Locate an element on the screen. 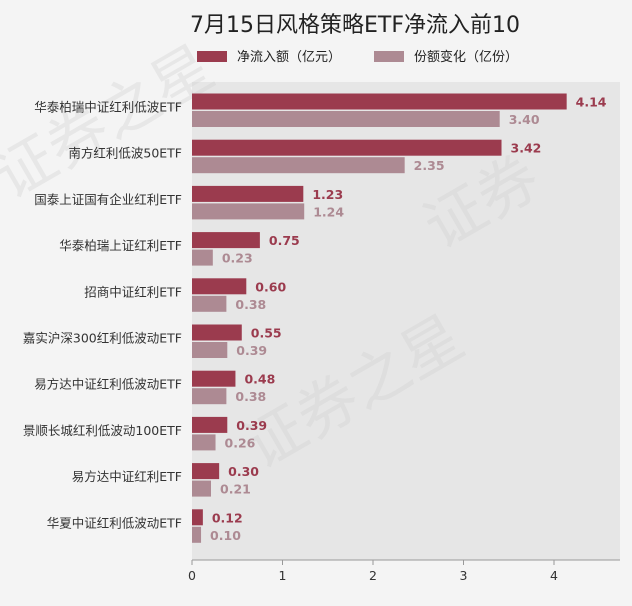 The height and width of the screenshot is (606, 632). data-label-inflow: 0.55 is located at coordinates (266, 333).